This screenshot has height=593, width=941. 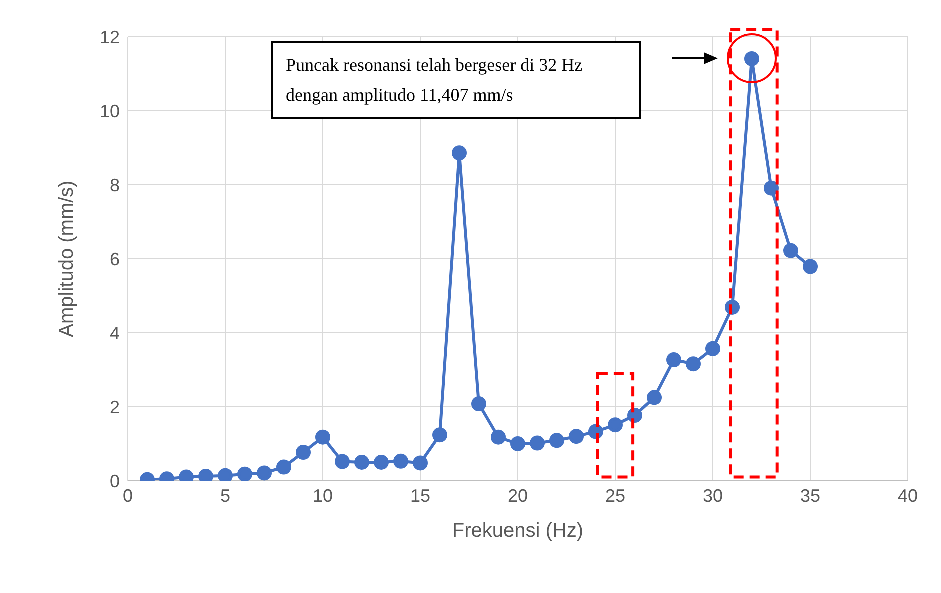 What do you see at coordinates (115, 259) in the screenshot?
I see `y-tick-label: 6` at bounding box center [115, 259].